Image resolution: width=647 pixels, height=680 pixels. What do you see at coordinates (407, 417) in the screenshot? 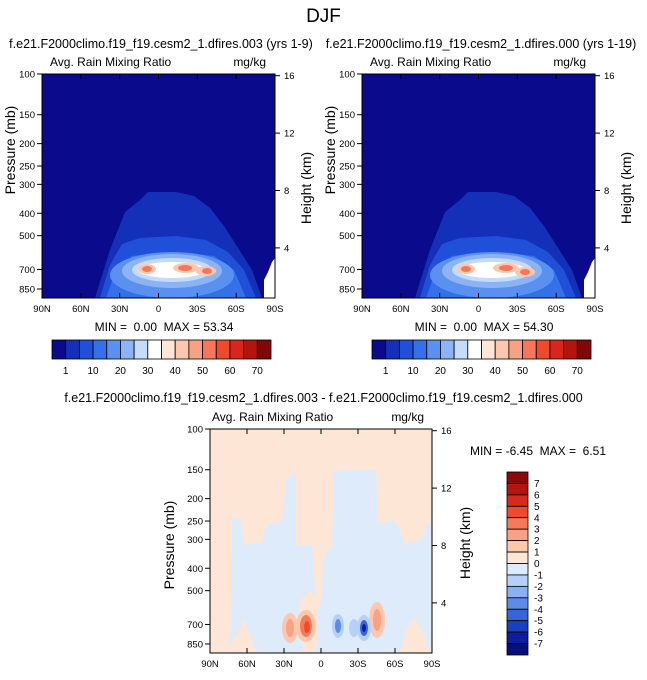
I see `panel-3-units-label: mg/kg` at bounding box center [407, 417].